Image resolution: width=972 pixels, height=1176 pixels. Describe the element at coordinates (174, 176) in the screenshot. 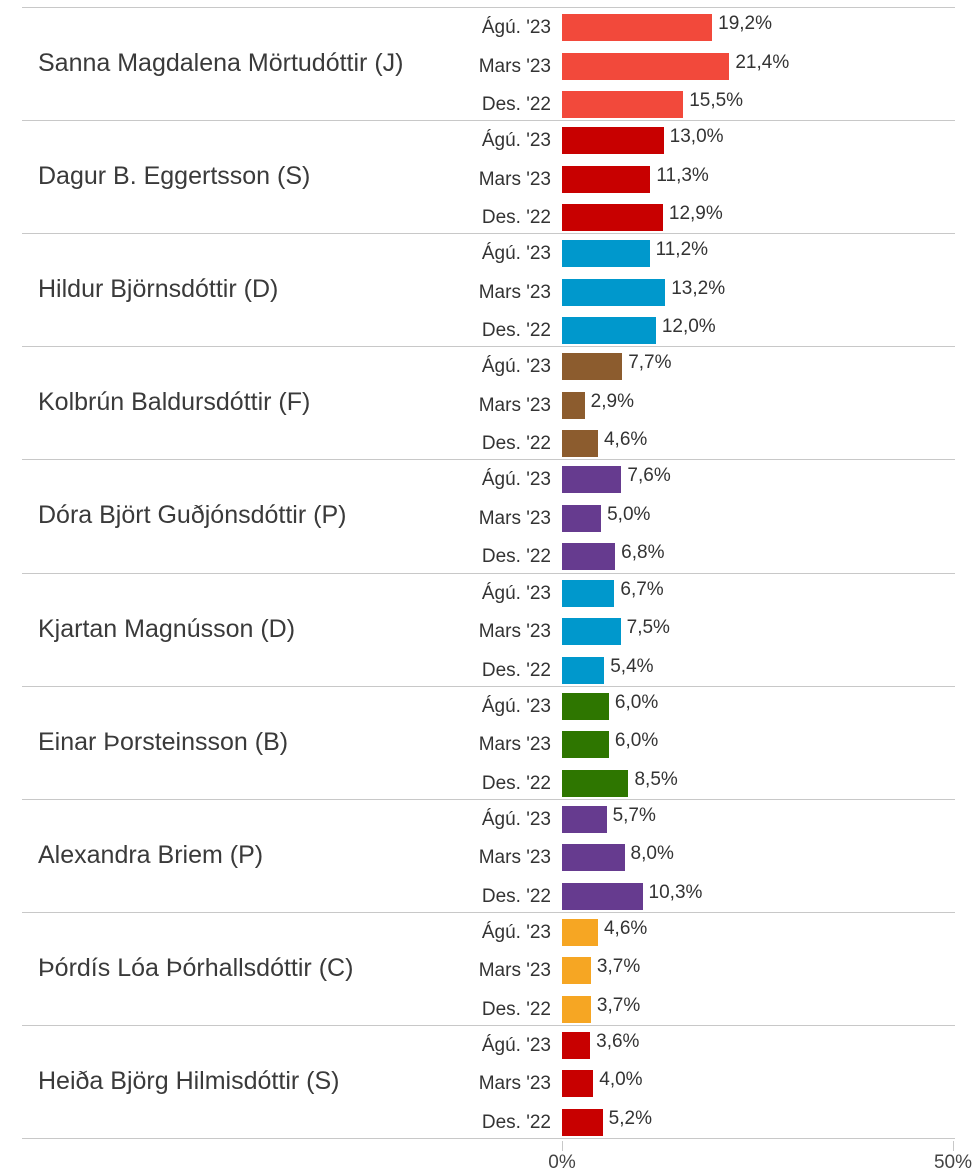

I see `group-label: Dagur B. Eggertsson (S)` at that location.